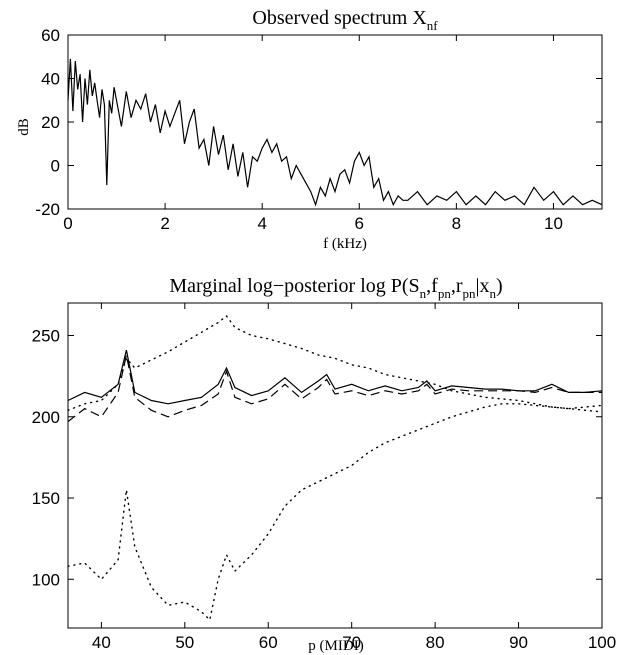 The image size is (639, 655). What do you see at coordinates (46, 579) in the screenshot?
I see `posterior-y-tick-label: 100` at bounding box center [46, 579].